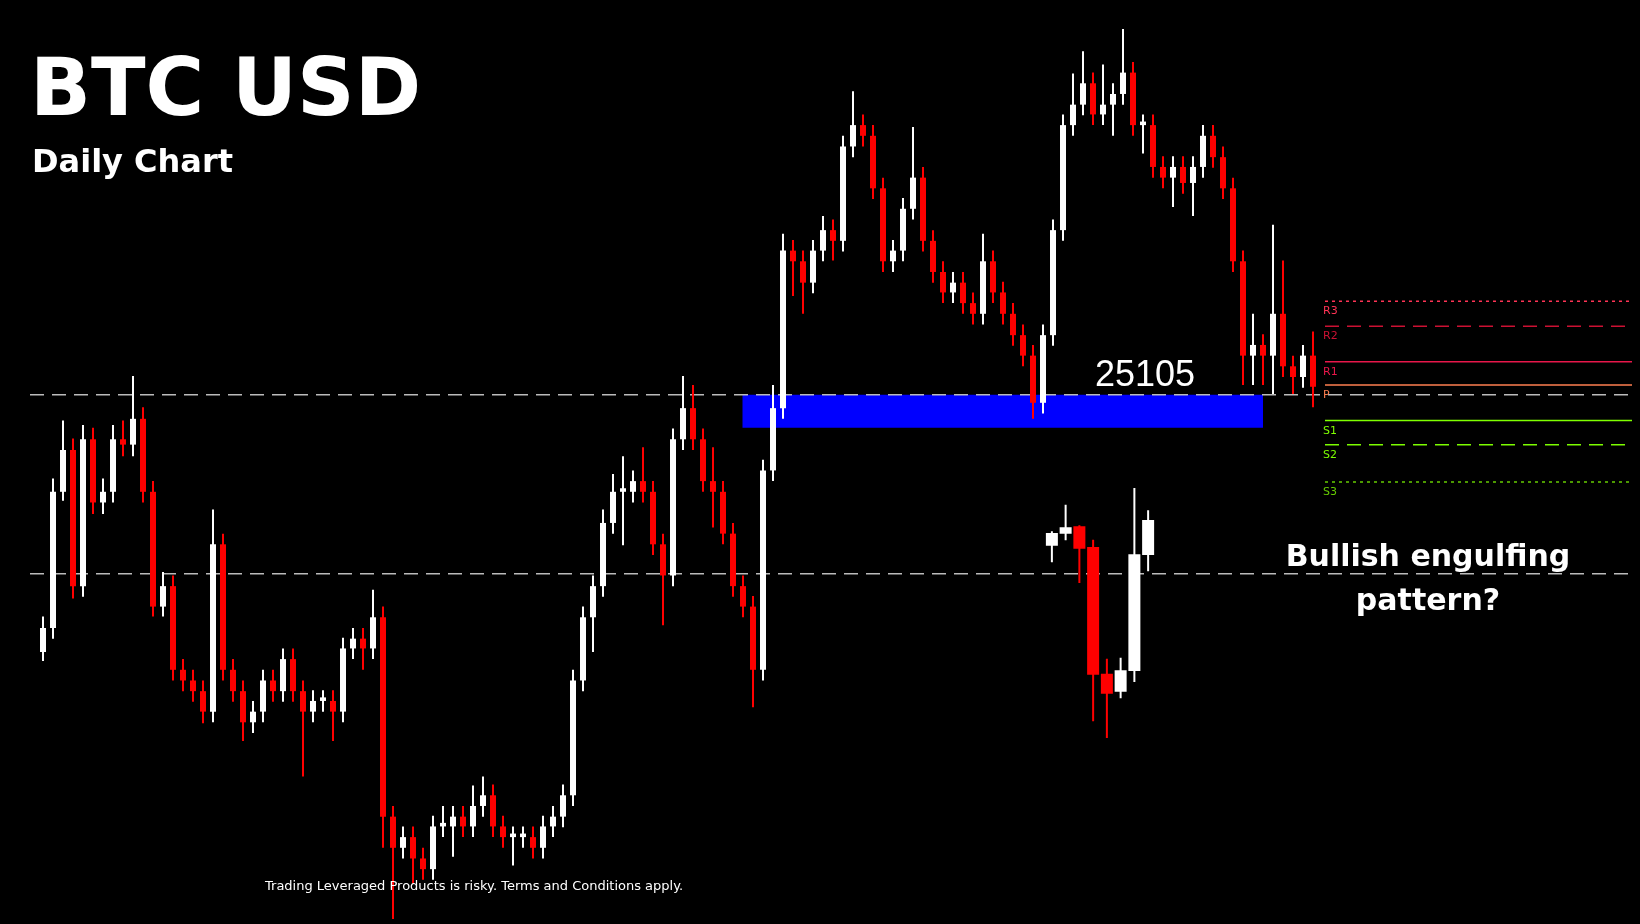 The width and height of the screenshot is (1640, 924). What do you see at coordinates (1428, 577) in the screenshot?
I see `annotation: Bullish engulfing pattern?` at bounding box center [1428, 577].